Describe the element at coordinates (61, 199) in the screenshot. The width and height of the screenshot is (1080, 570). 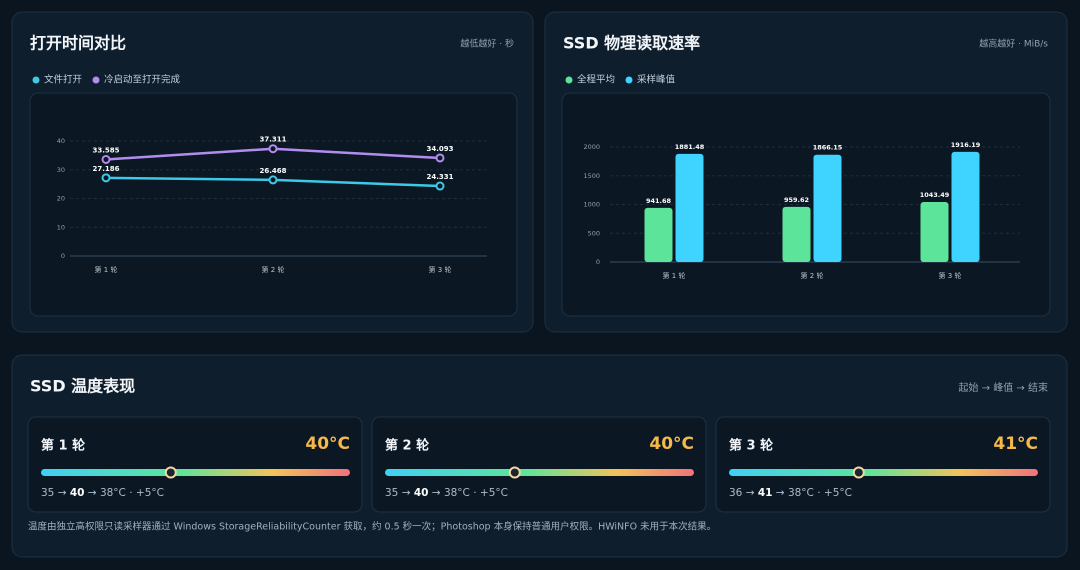
I see `y-tick-label: 20` at that location.